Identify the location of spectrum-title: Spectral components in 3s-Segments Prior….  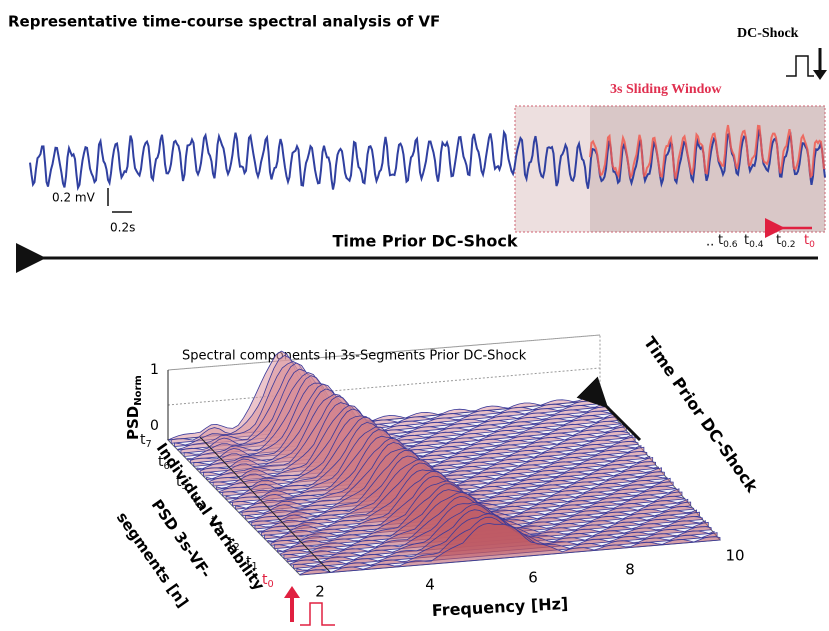
(354, 356).